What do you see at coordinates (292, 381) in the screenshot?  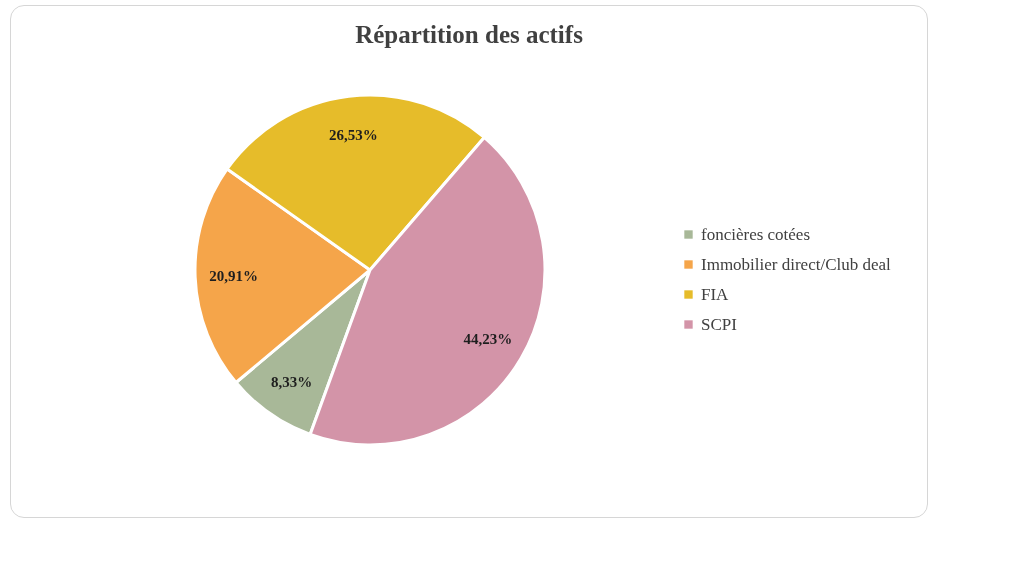 I see `data-label: 8,33%` at bounding box center [292, 381].